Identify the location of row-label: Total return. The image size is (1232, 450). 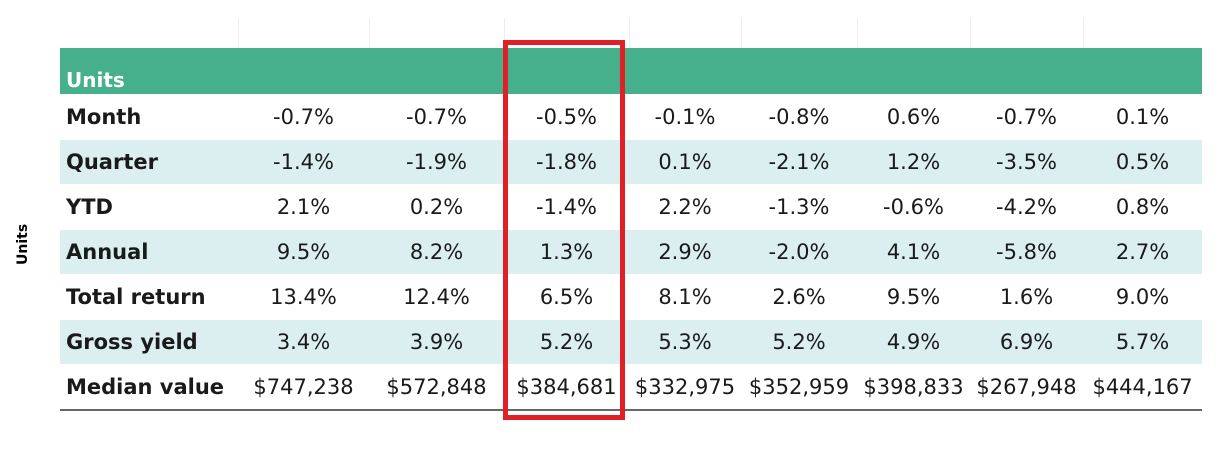
(149, 297).